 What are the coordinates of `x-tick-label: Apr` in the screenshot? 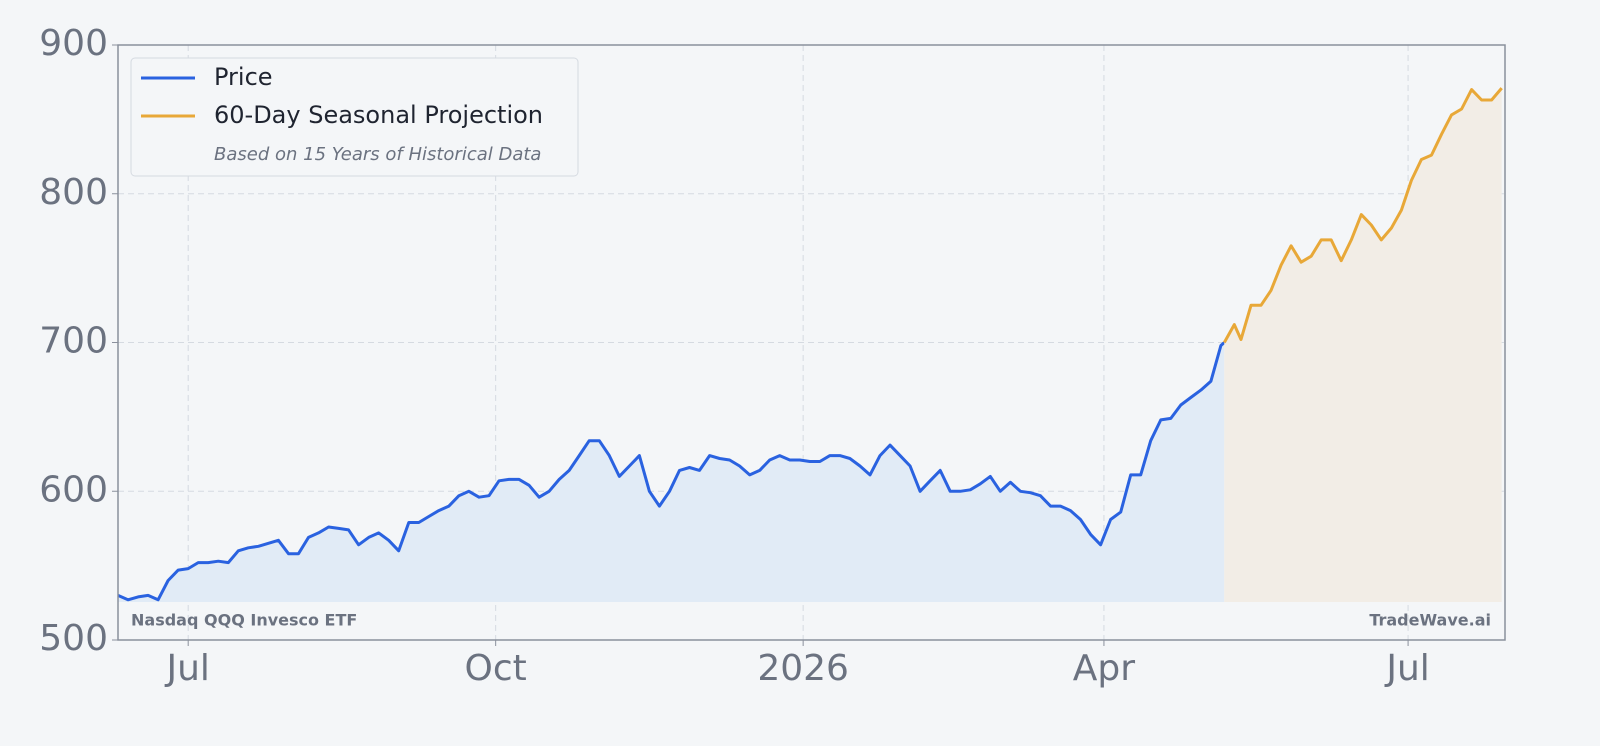 It's located at (1104, 668).